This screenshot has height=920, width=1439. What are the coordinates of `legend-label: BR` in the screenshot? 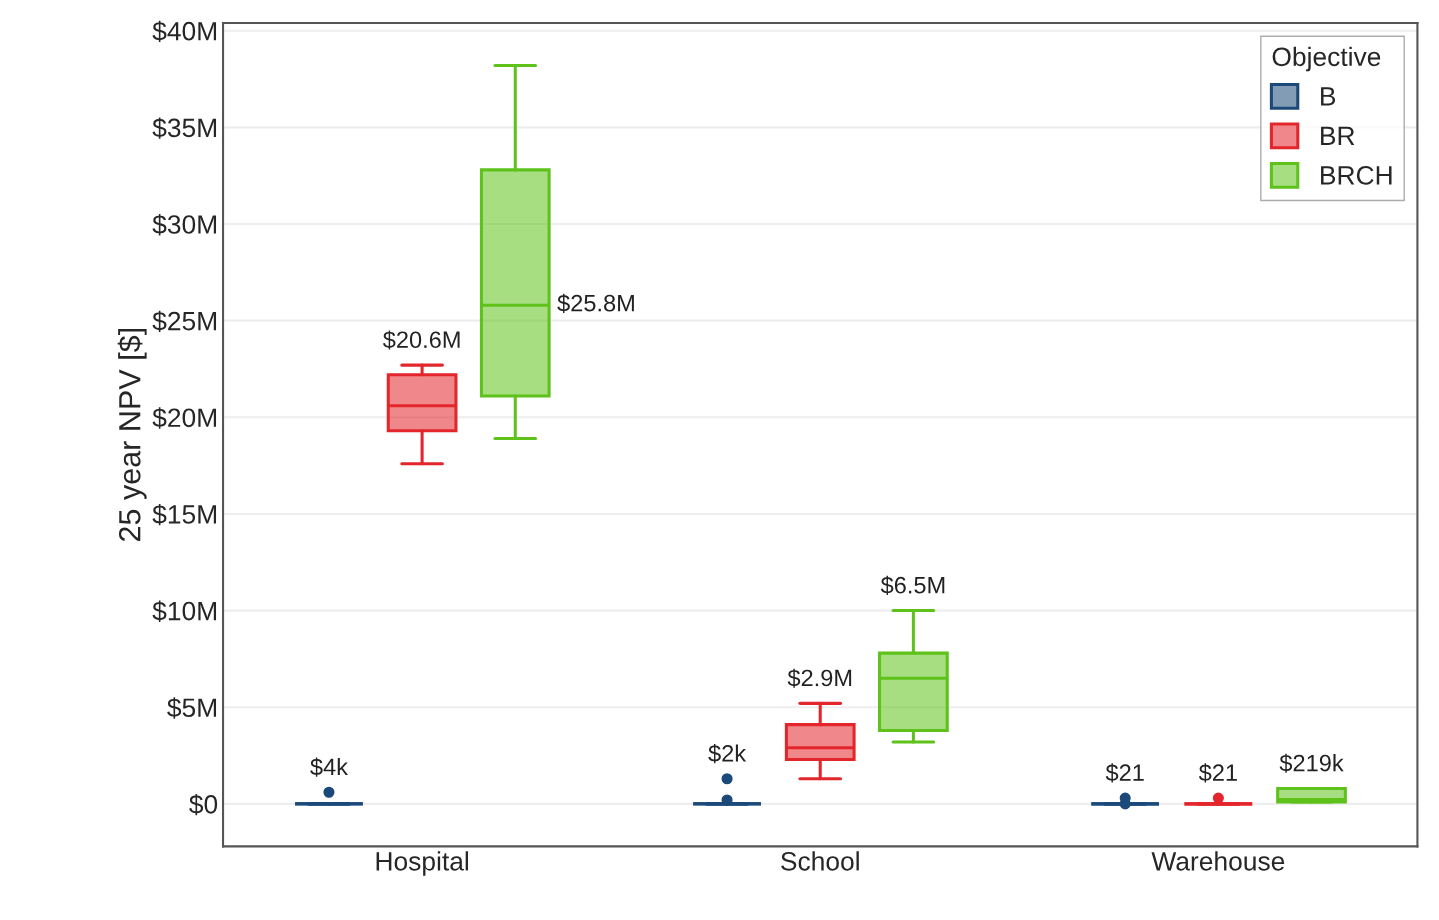 It's located at (1338, 135).